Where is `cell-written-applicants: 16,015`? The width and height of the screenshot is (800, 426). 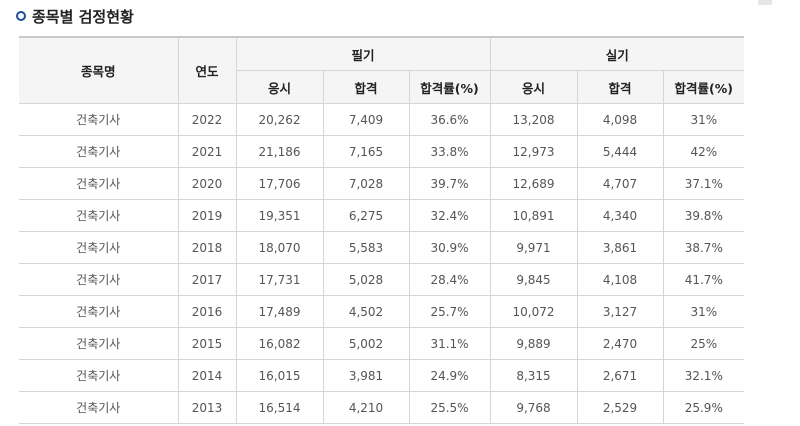 cell-written-applicants: 16,015 is located at coordinates (279, 375).